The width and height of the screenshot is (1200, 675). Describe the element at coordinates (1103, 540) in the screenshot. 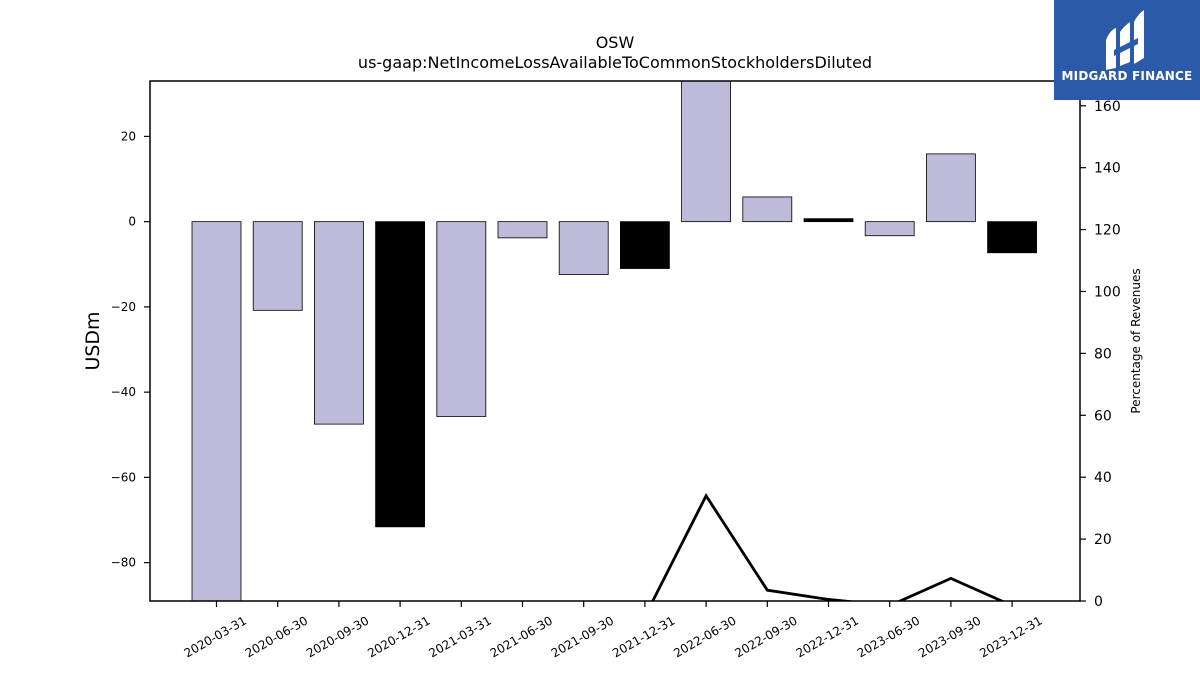

I see `y2-tick-label: 20` at that location.